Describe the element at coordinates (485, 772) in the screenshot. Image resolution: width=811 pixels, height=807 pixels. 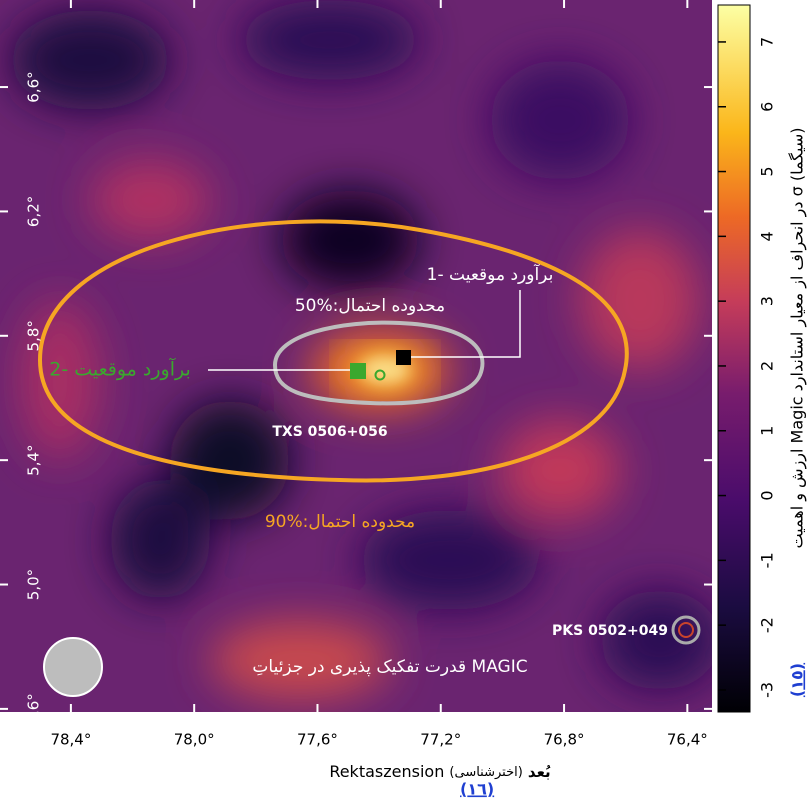
I see `x-label-note: (اخترشناسی)` at that location.